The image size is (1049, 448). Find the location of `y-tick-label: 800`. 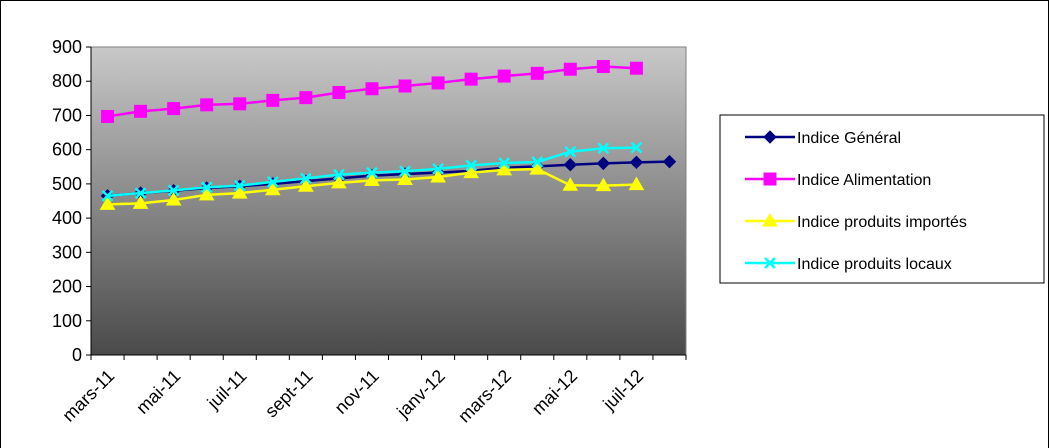

y-tick-label: 800 is located at coordinates (67, 81).